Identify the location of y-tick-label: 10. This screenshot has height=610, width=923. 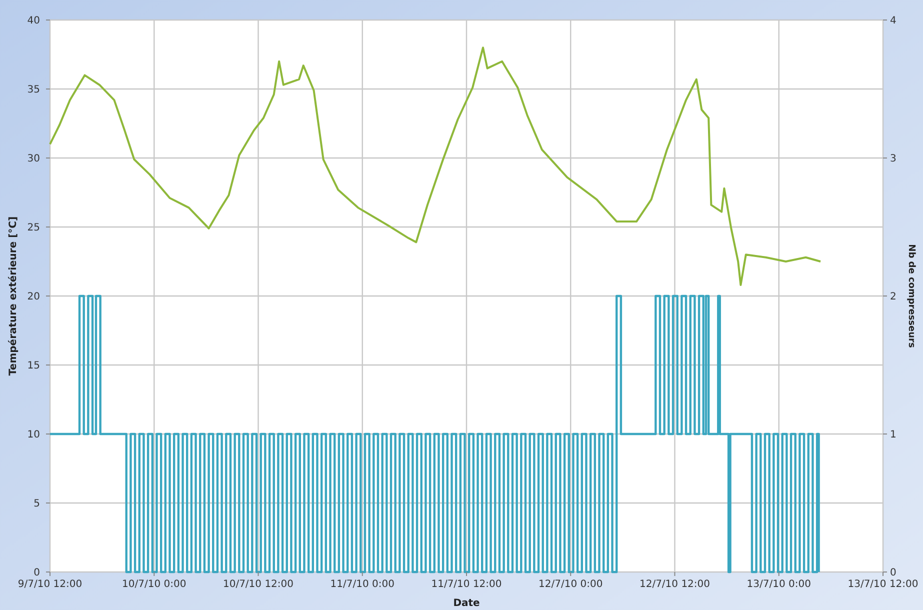
(33, 435).